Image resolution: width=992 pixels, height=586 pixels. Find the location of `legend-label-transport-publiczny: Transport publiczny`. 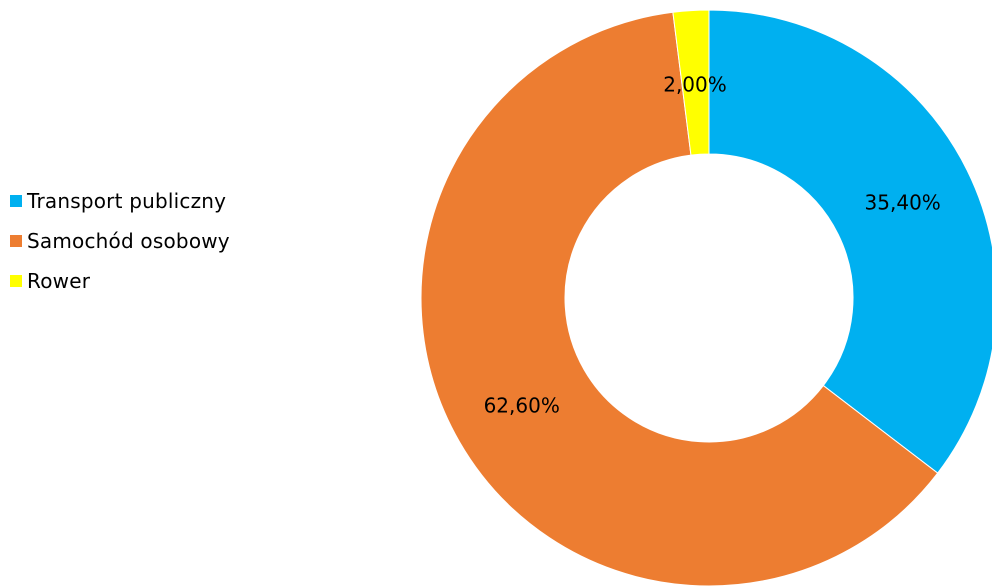

legend-label-transport-publiczny: Transport publiczny is located at coordinates (127, 201).